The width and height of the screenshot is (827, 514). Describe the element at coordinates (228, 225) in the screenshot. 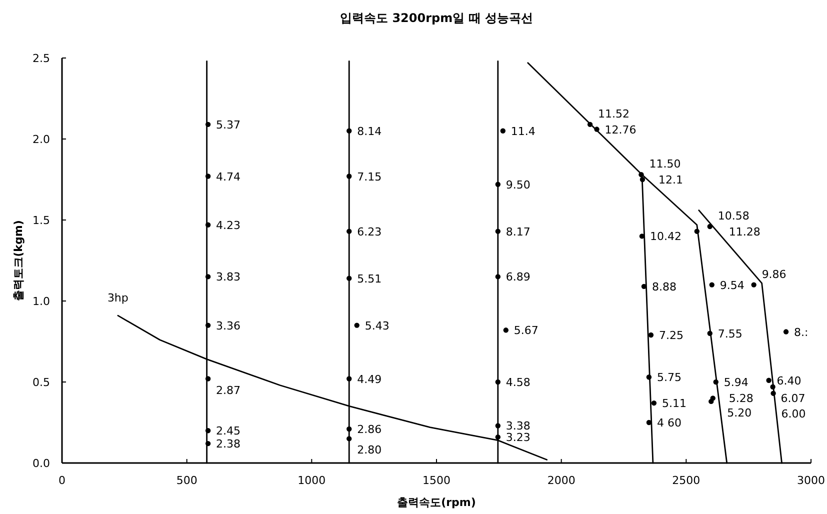

I see `annotation: 4.23` at that location.